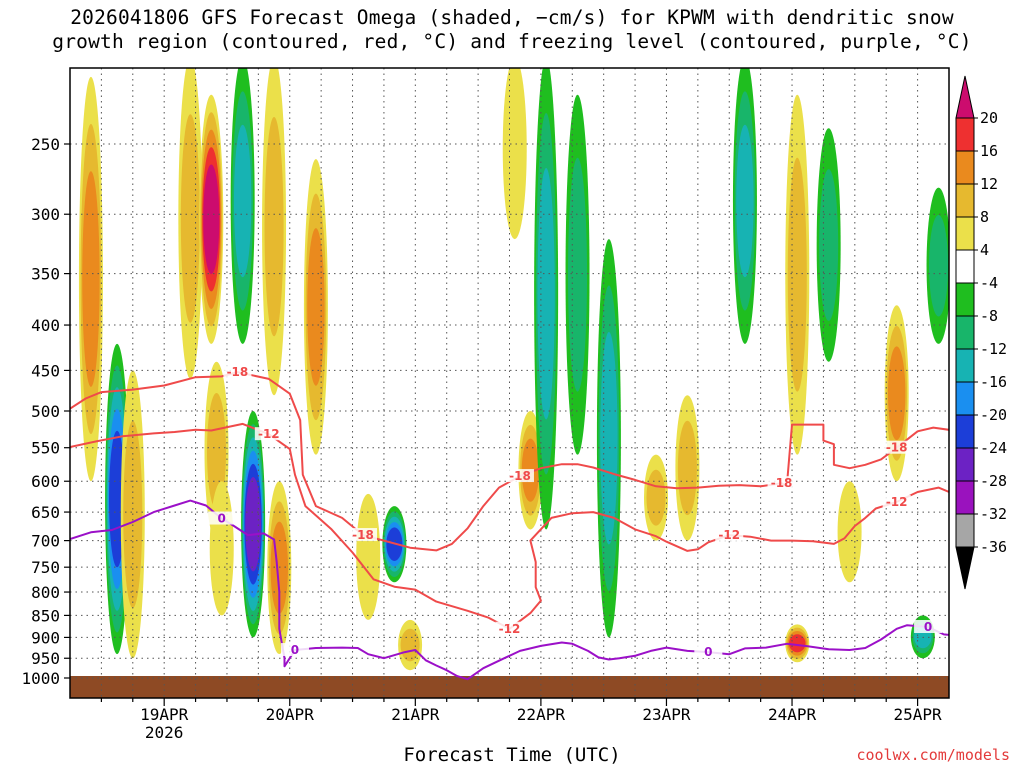  I want to click on y-tick-label: 350, so click(45, 274).